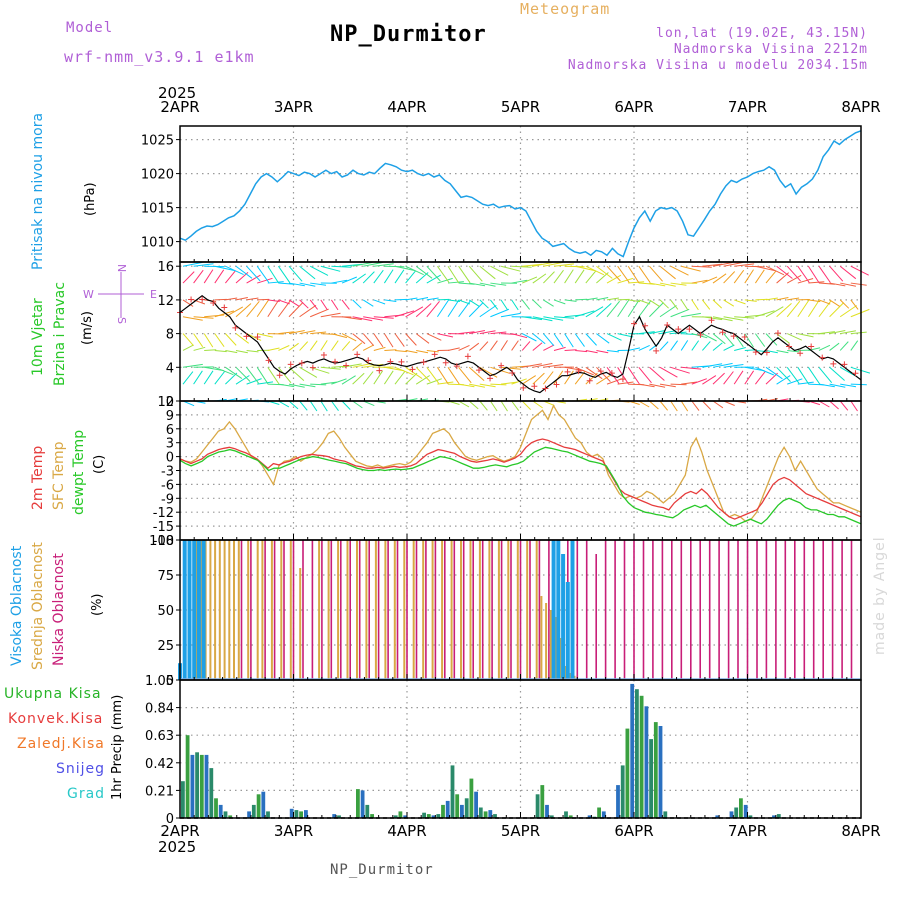  Describe the element at coordinates (170, 681) in the screenshot. I see `y-tick-label: 0` at that location.